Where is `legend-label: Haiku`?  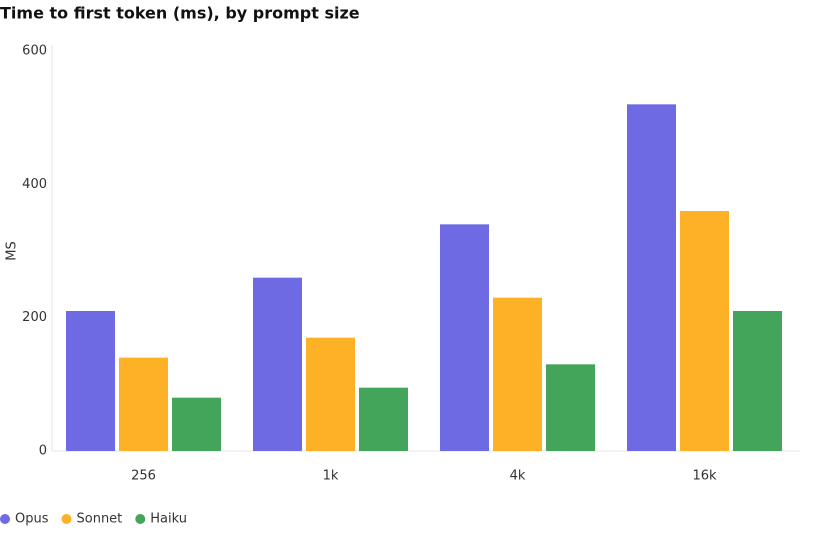
legend-label: Haiku is located at coordinates (168, 519).